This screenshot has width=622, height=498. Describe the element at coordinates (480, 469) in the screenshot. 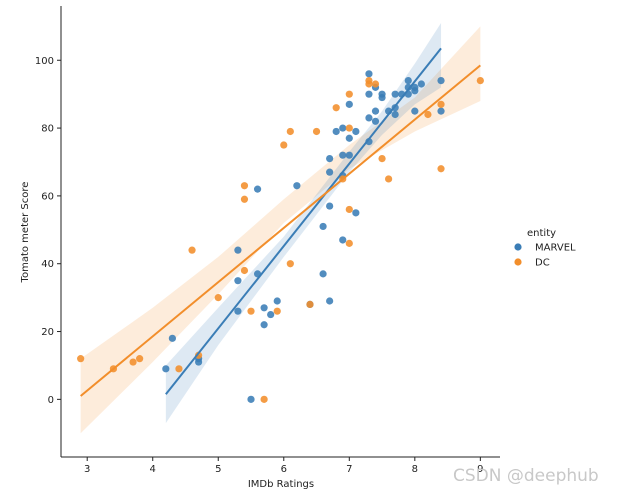

I see `x-tick-label: 9` at that location.